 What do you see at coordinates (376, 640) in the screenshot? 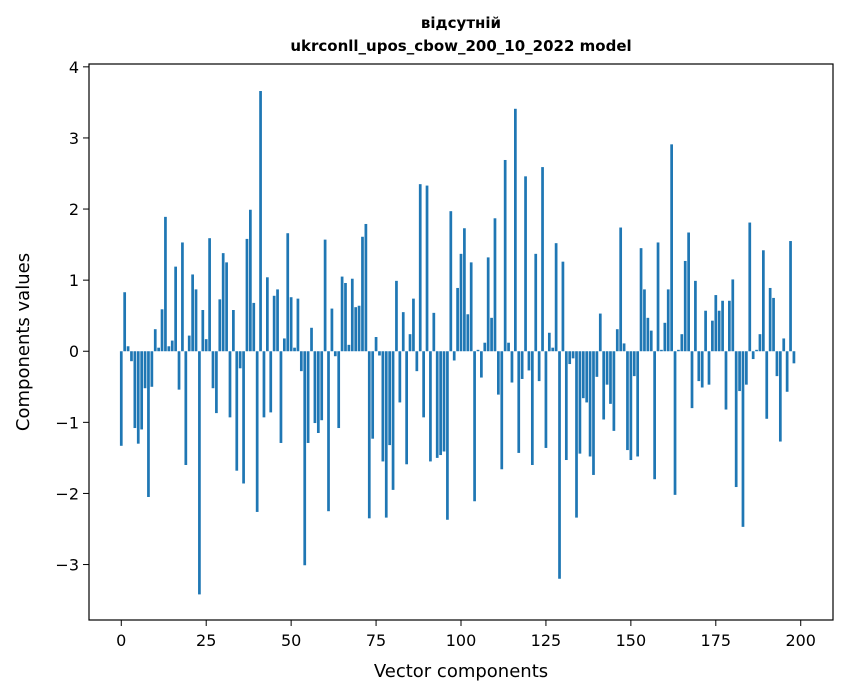
I see `x-tick-label: 75` at bounding box center [376, 640].